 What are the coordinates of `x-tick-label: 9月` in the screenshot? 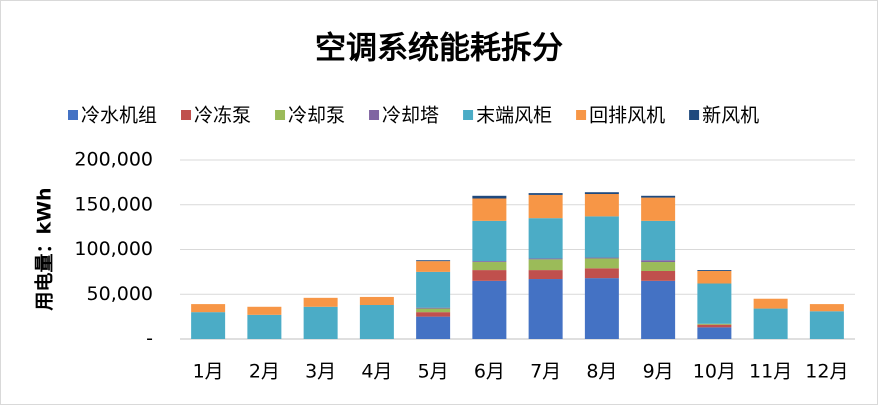 It's located at (658, 372).